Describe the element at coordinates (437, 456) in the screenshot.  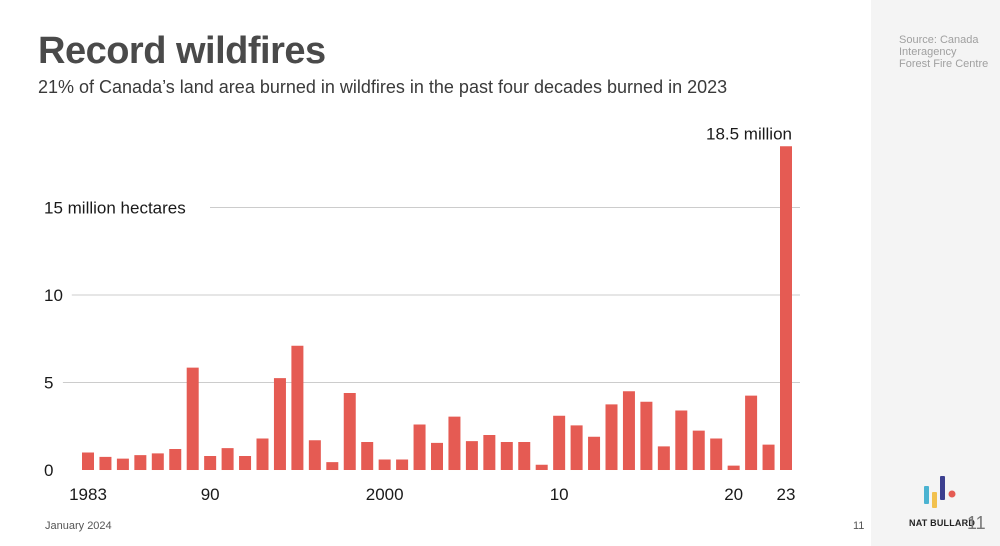
I see `bar-2003` at that location.